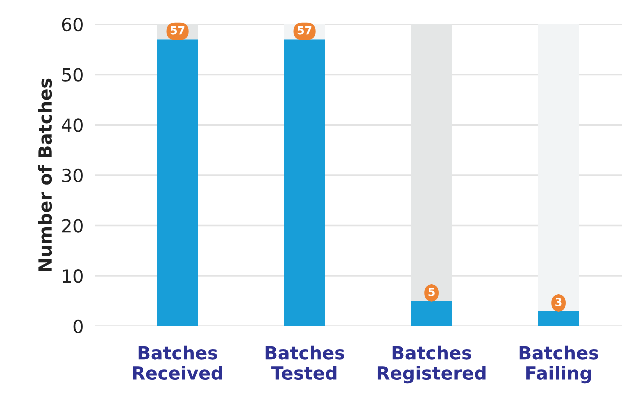 Image resolution: width=635 pixels, height=408 pixels. I want to click on y-tick-label: 40, so click(72, 125).